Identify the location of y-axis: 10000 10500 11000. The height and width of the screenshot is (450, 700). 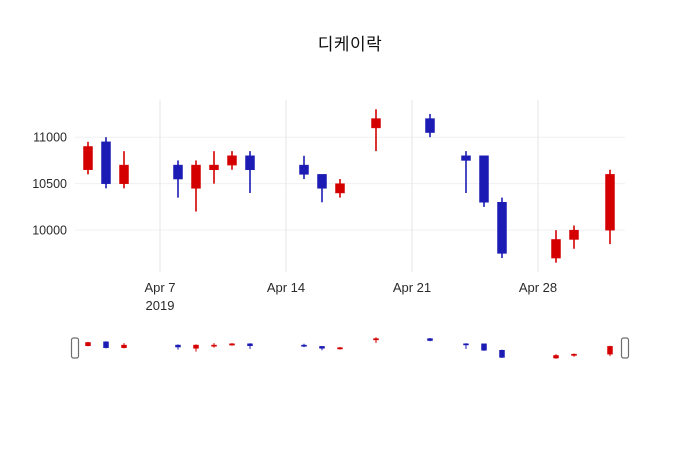
(49, 184).